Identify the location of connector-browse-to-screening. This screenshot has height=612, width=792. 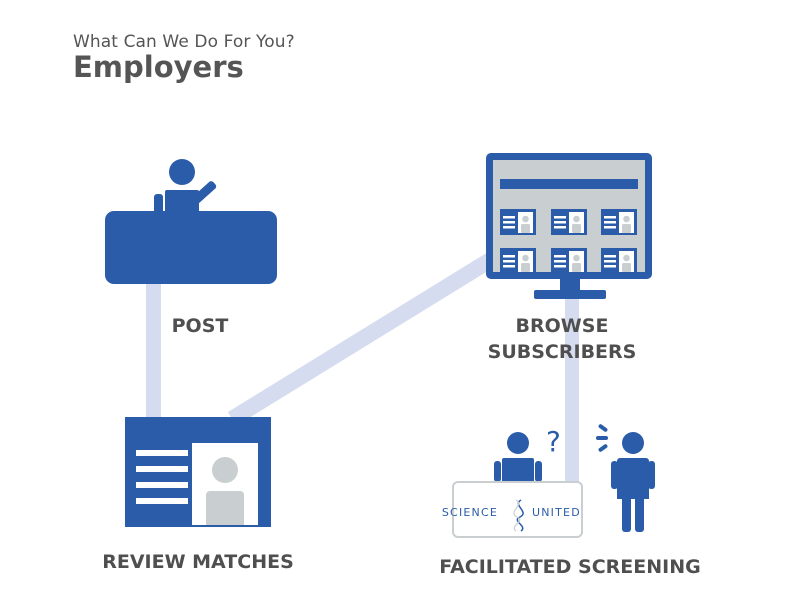
(572, 394).